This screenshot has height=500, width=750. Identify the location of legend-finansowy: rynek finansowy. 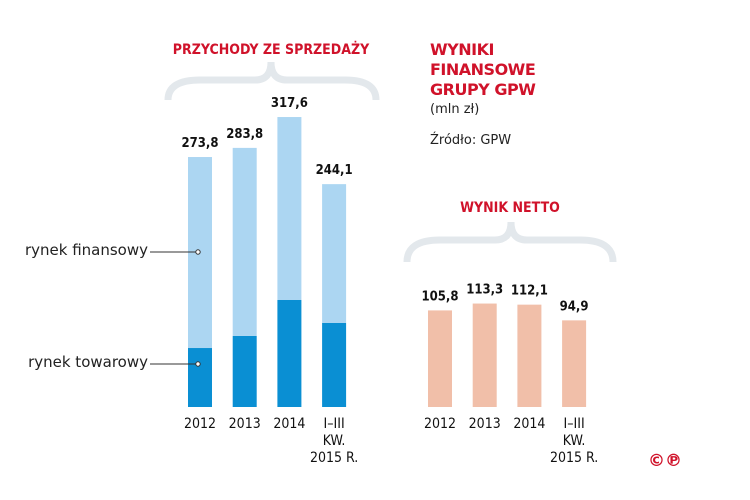
(86, 250).